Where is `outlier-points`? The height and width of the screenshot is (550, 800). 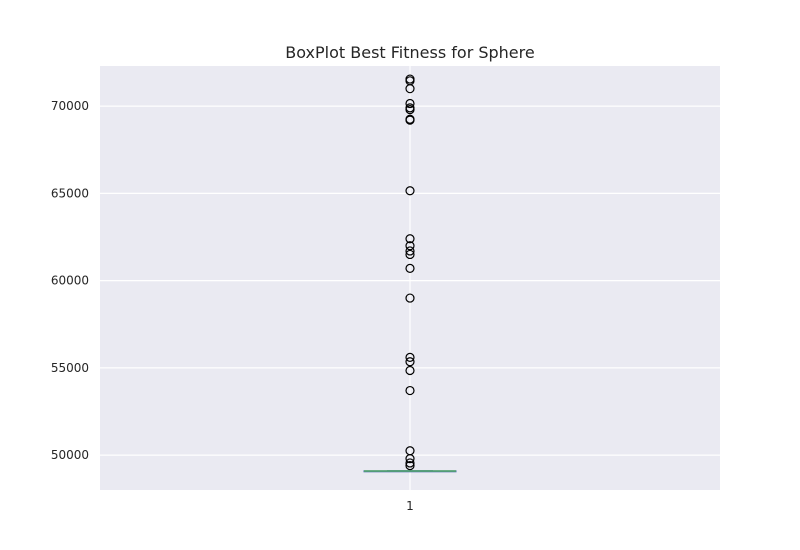 outlier-points is located at coordinates (410, 272).